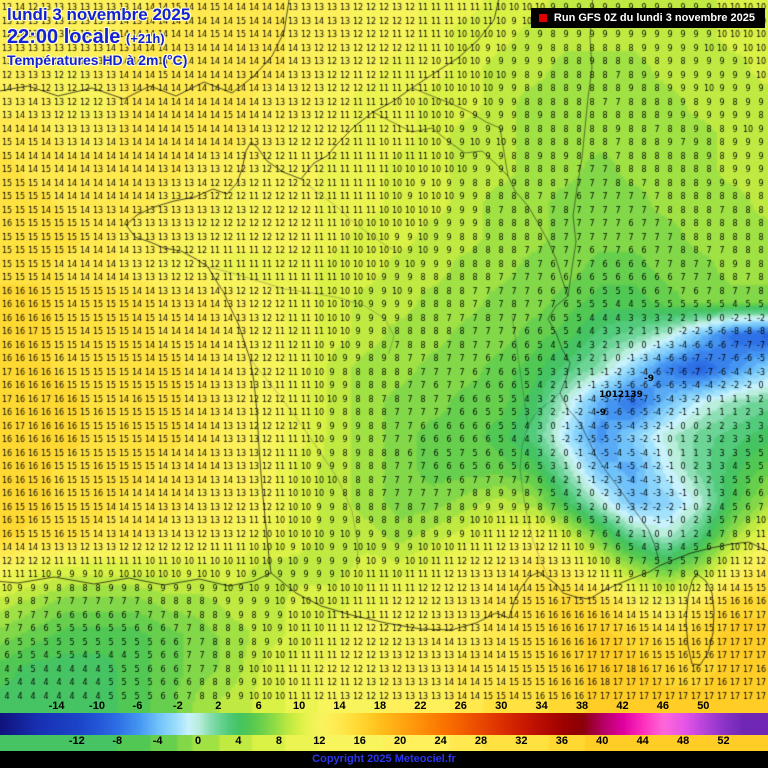 This screenshot has width=768, height=768. I want to click on scale-label: 22, so click(420, 706).